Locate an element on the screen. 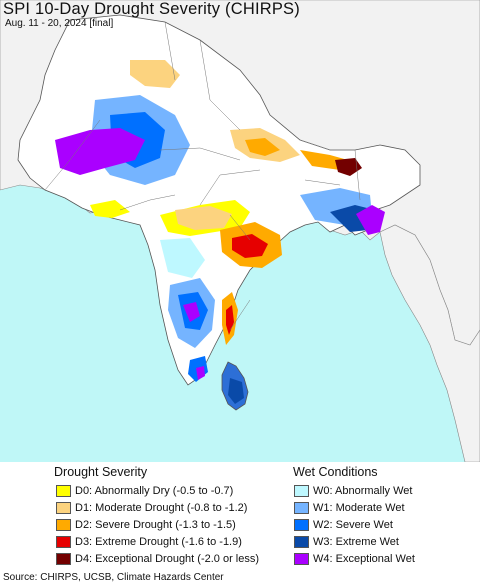 The width and height of the screenshot is (480, 586). drought-legend-heading: Drought Severity is located at coordinates (101, 472).